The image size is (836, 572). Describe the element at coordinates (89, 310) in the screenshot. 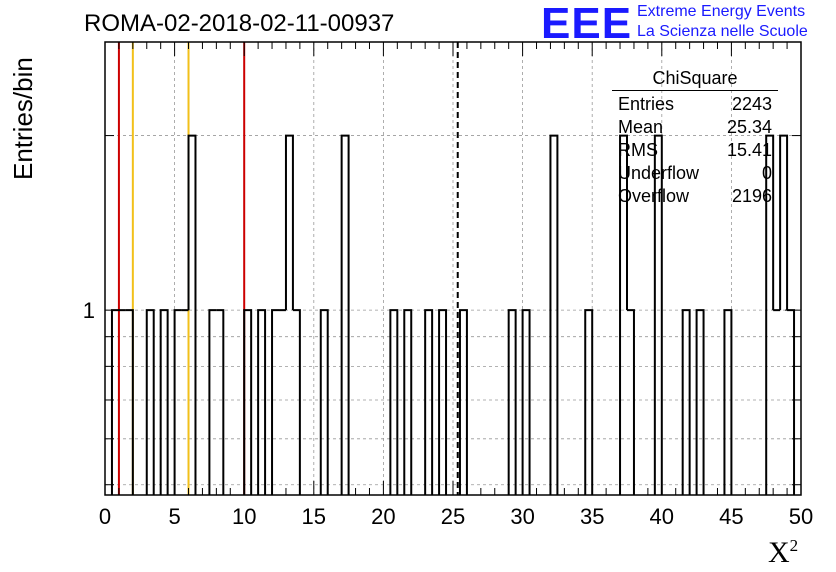

I see `y-tick-label-0: 1` at that location.